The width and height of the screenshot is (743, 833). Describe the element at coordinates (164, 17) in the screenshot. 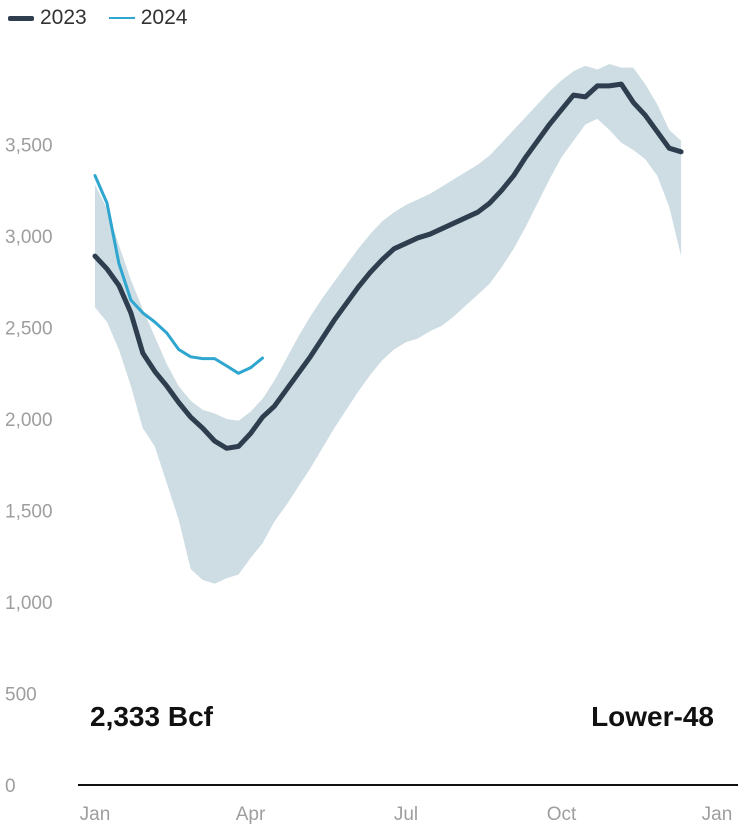

I see `legend-label-2024: 2024` at that location.